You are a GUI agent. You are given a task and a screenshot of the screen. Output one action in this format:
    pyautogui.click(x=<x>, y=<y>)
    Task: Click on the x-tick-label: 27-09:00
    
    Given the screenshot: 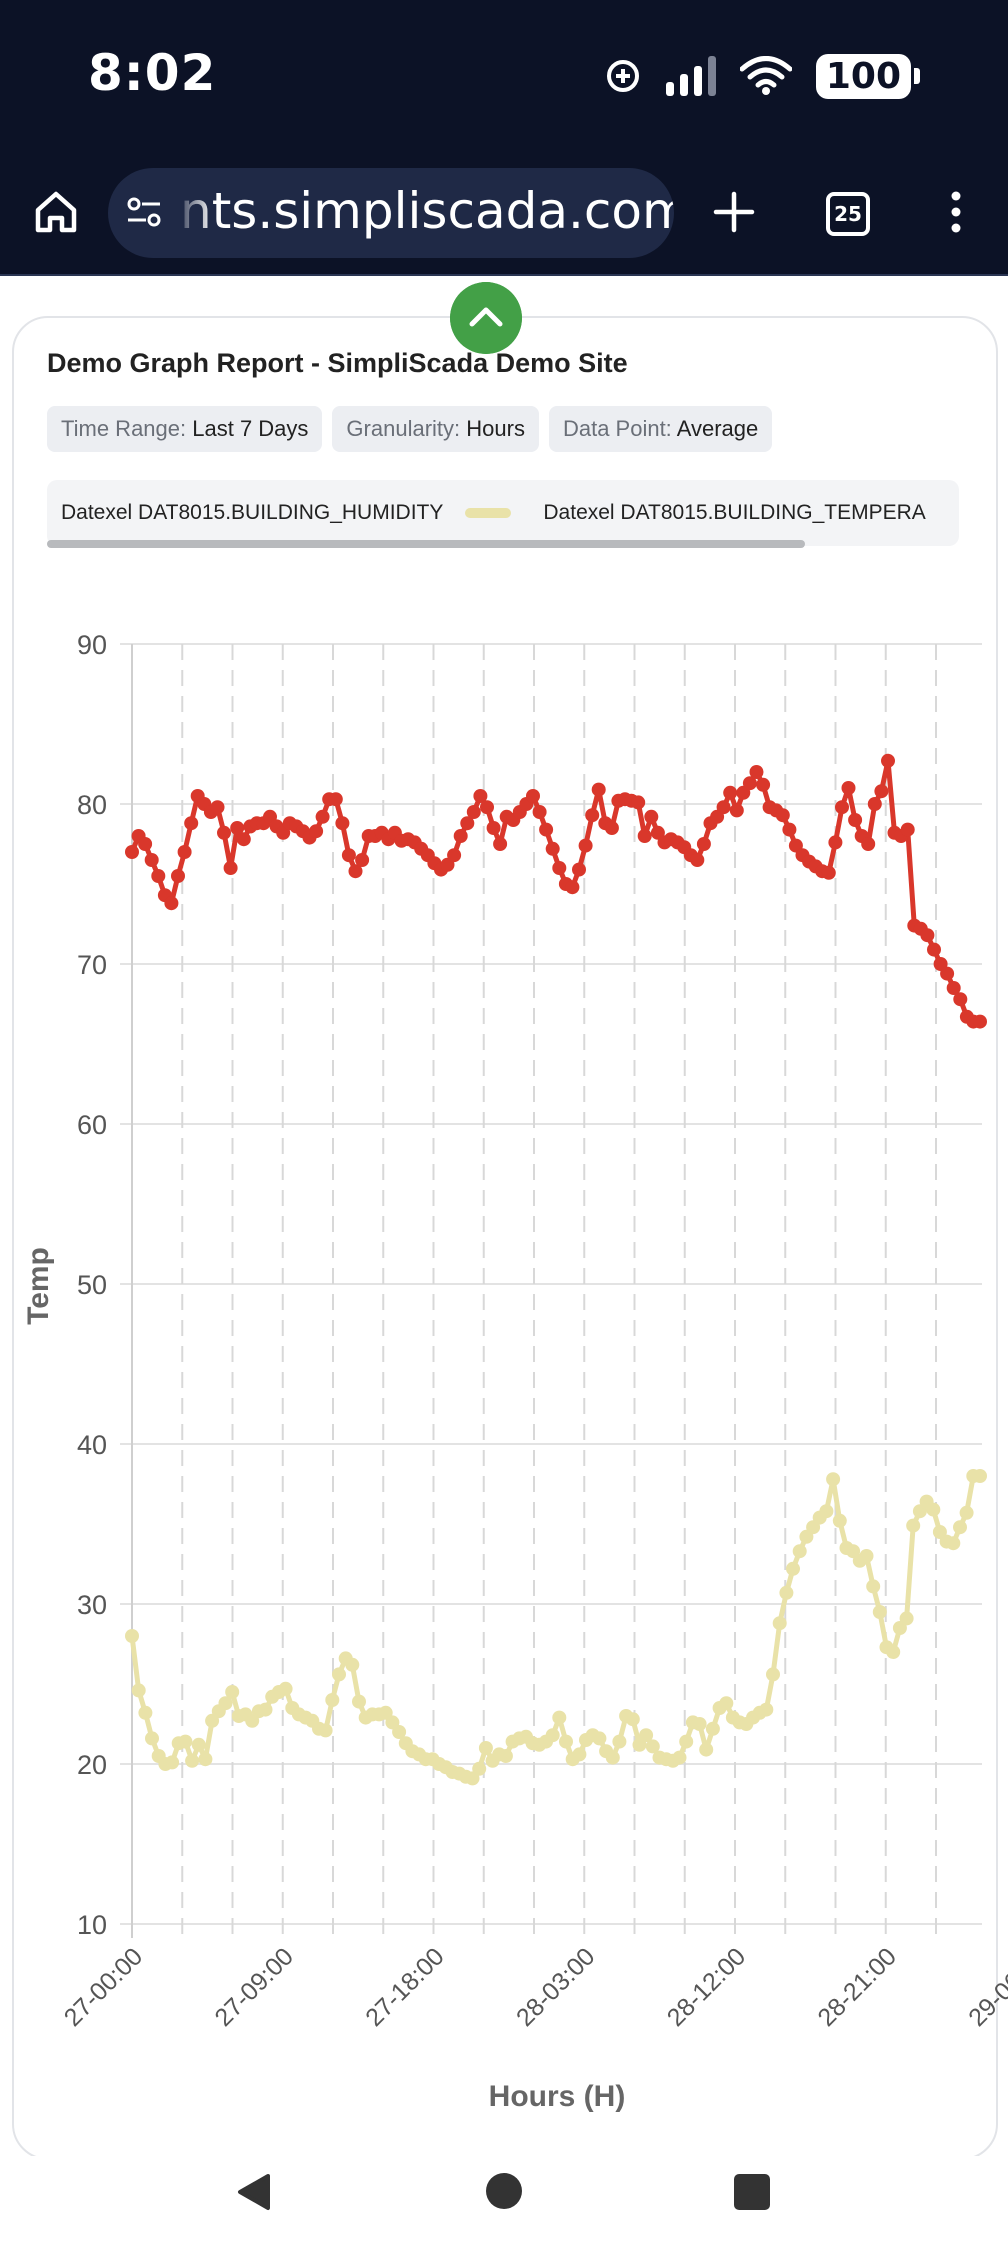 What is the action you would take?
    pyautogui.click(x=254, y=1987)
    